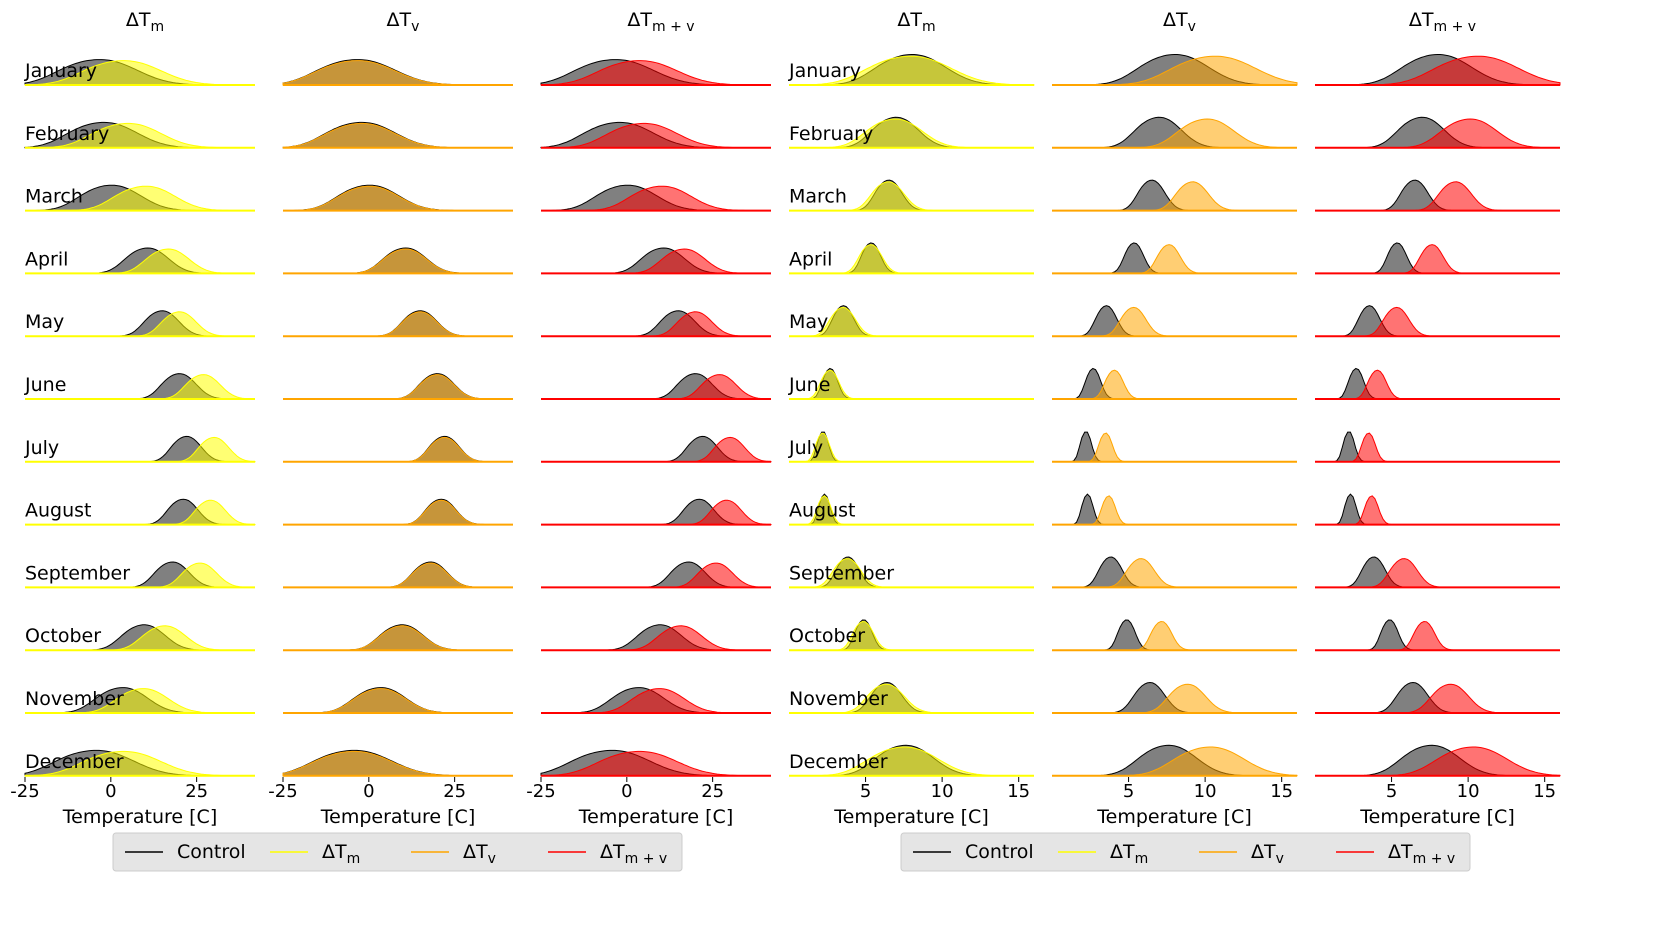  Describe the element at coordinates (390, 418) in the screenshot. I see `panel-1-2: ΔTv -25 0 25 Temperature [C]` at that location.